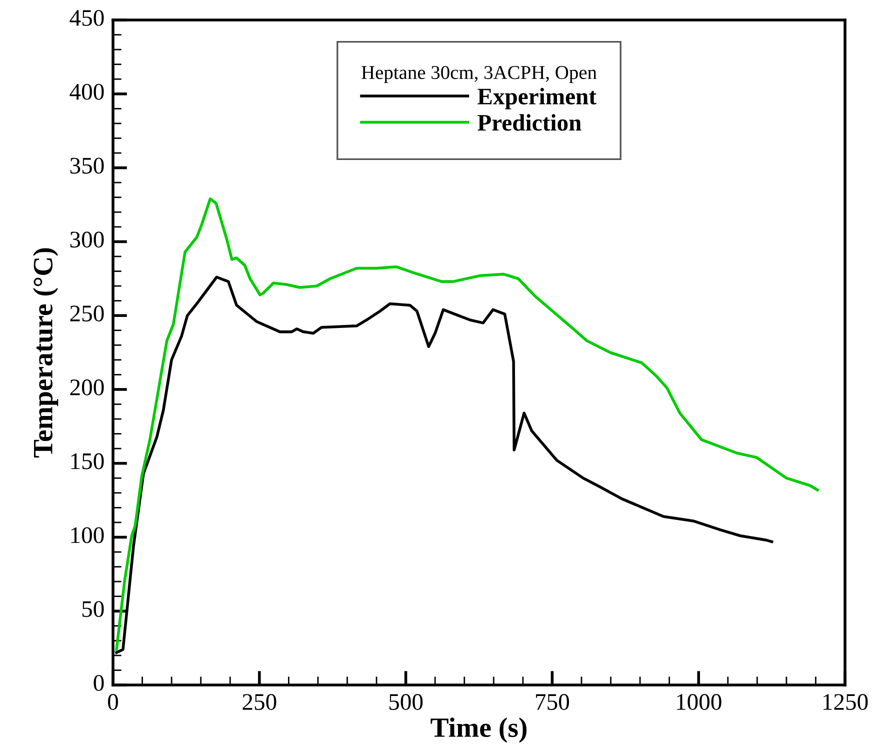  What do you see at coordinates (87, 461) in the screenshot?
I see `y-tick-label: 150` at bounding box center [87, 461].